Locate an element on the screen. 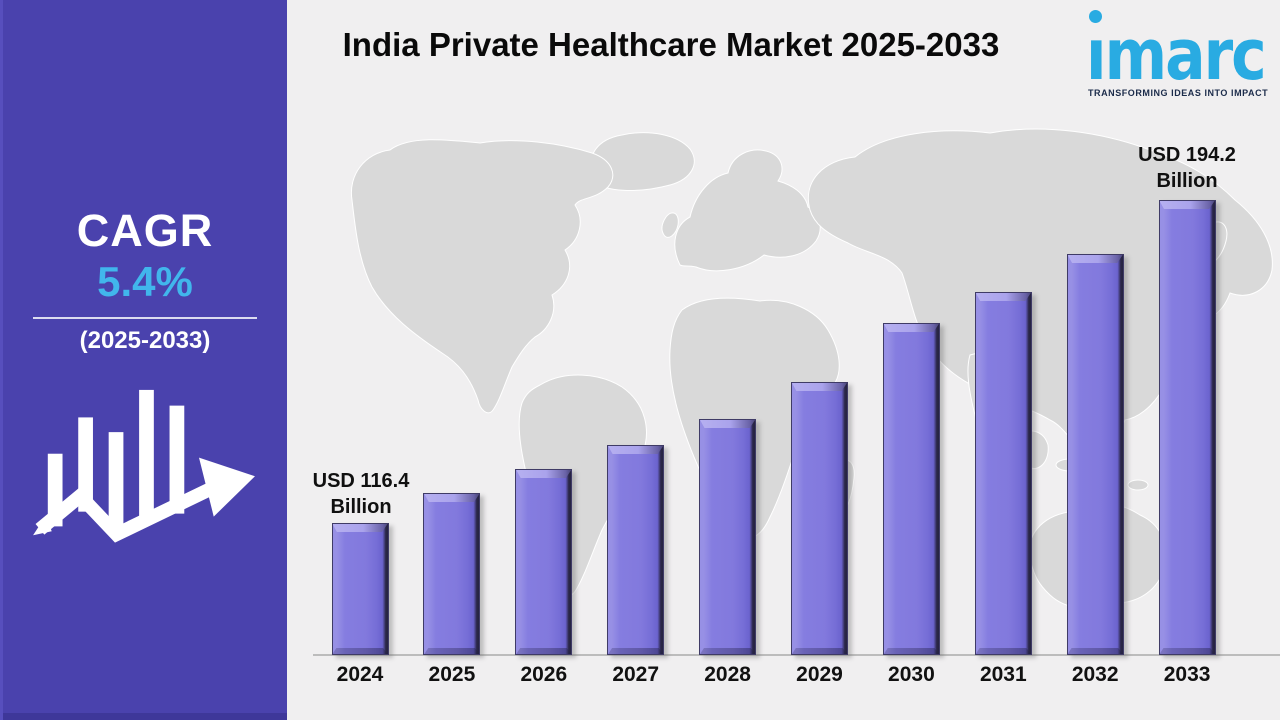 This screenshot has width=1280, height=720. x-axis-label: 2027 is located at coordinates (636, 674).